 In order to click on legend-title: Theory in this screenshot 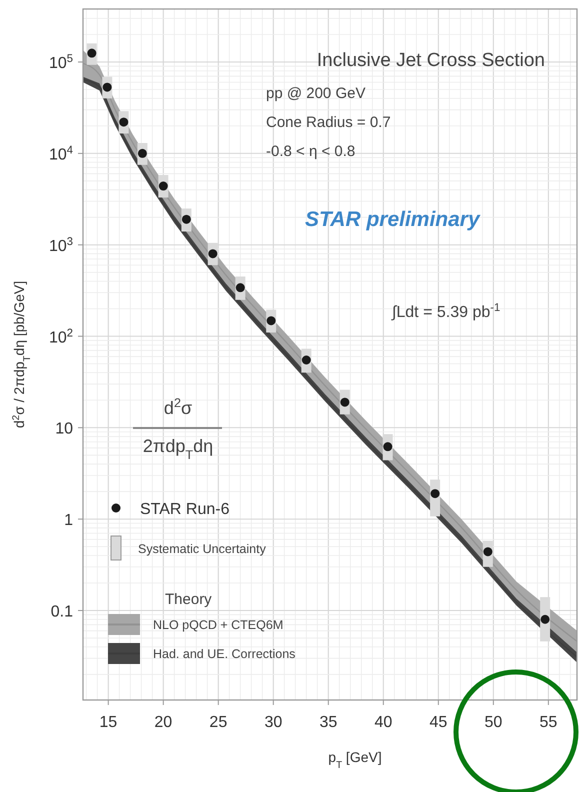, I will do `click(188, 599)`.